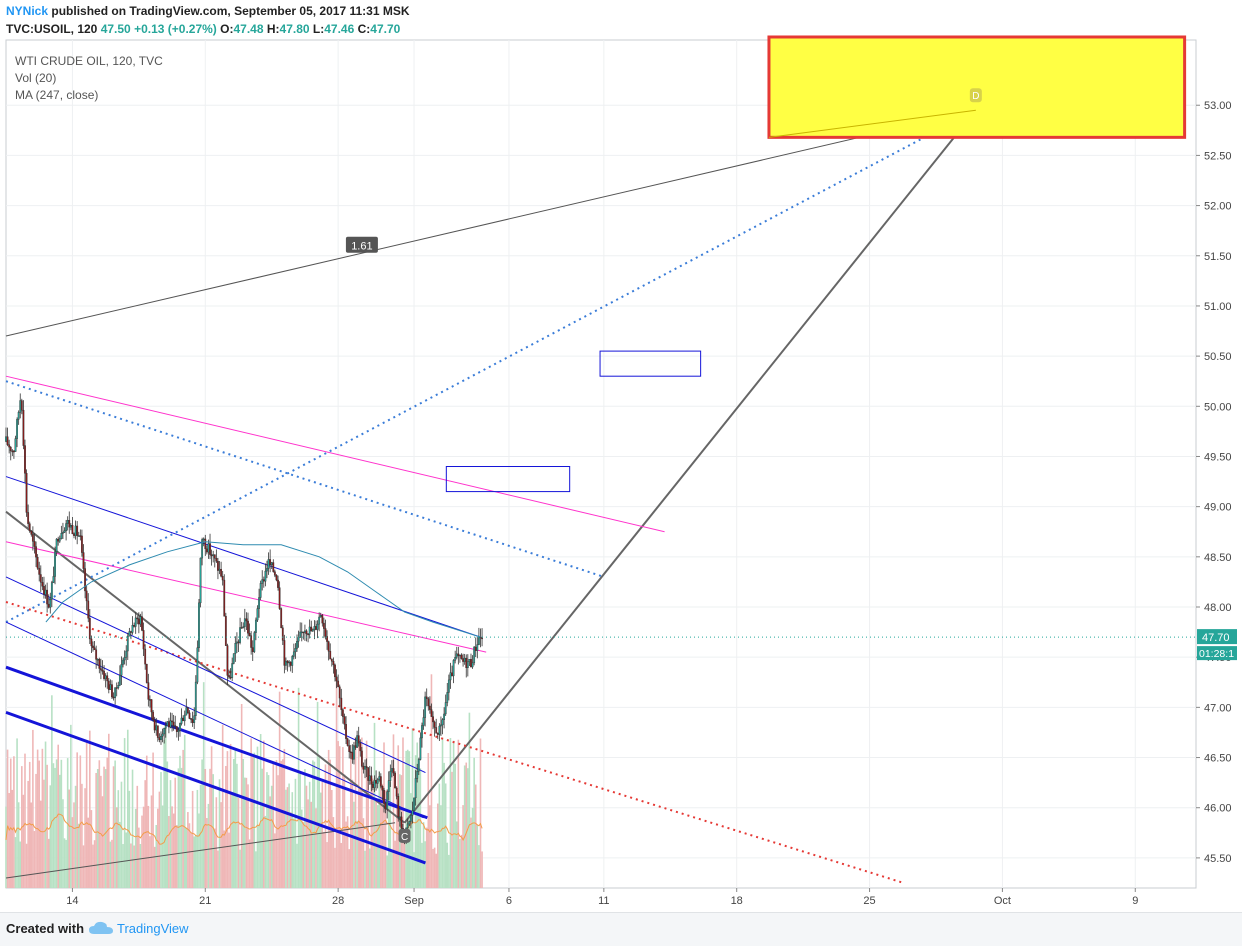 This screenshot has height=946, width=1242. What do you see at coordinates (414, 901) in the screenshot?
I see `x-tick-label: Sep` at bounding box center [414, 901].